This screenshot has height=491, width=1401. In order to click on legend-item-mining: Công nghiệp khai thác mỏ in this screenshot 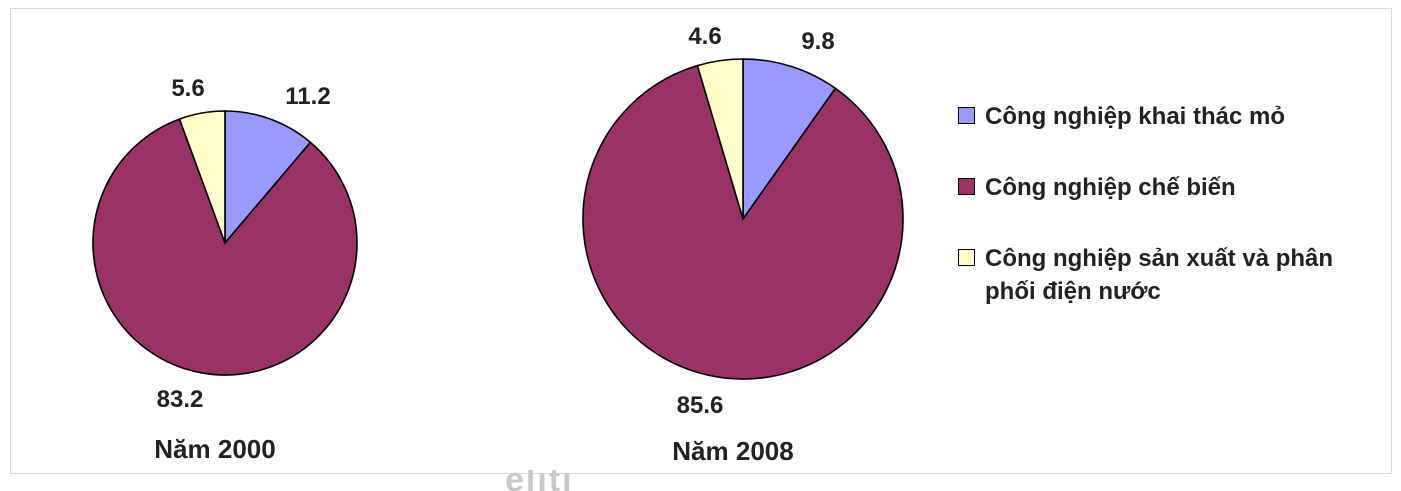, I will do `click(1173, 116)`.